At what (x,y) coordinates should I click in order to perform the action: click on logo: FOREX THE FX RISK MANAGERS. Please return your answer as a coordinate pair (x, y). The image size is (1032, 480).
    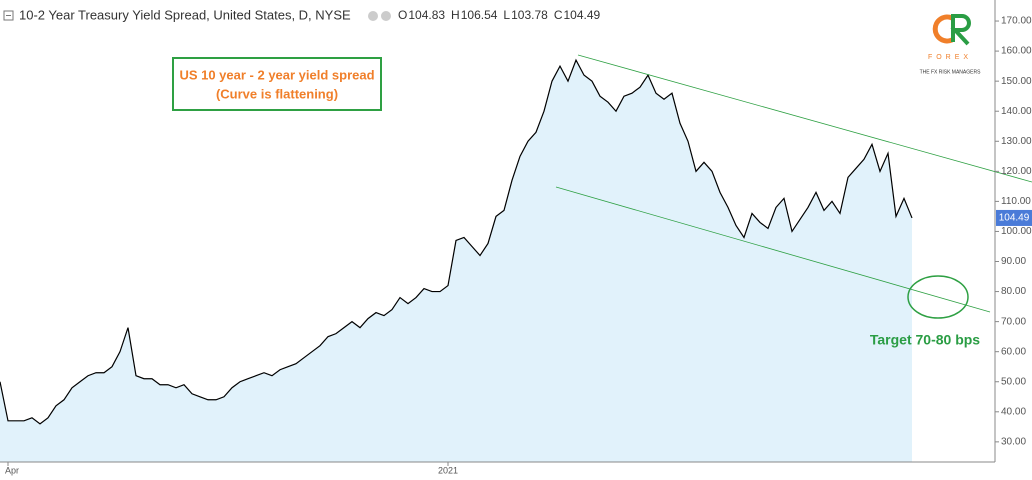
    Looking at the image, I should click on (951, 44).